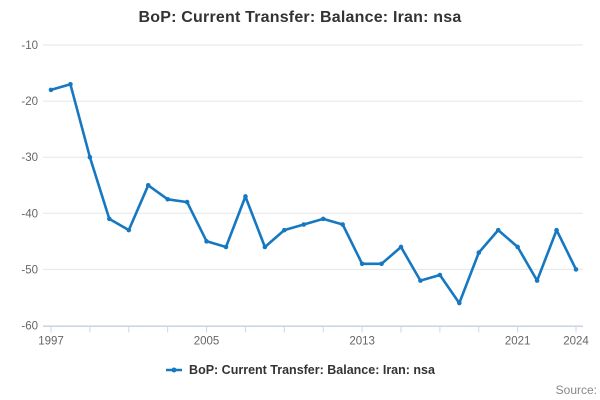 This screenshot has height=400, width=600. Describe the element at coordinates (29, 46) in the screenshot. I see `y-tick-label: -10` at that location.